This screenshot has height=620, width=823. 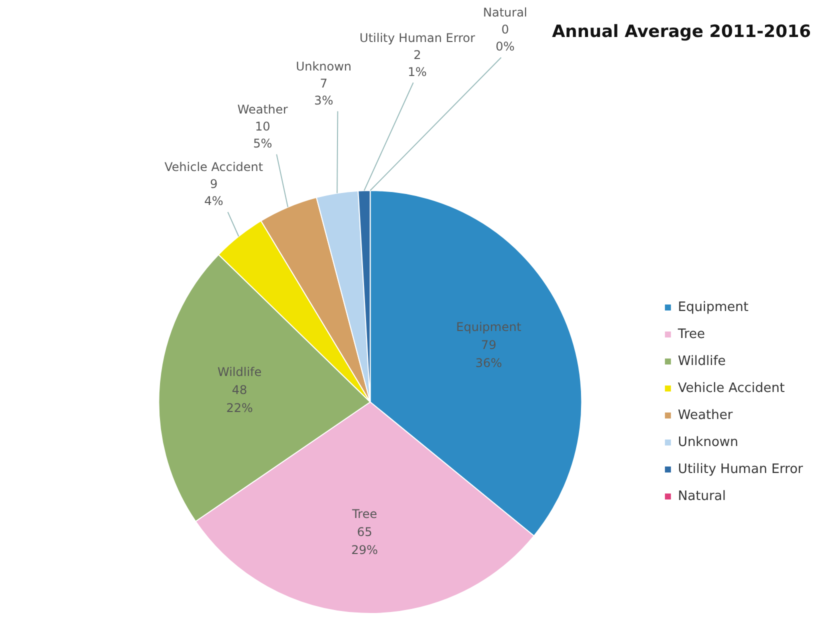 I want to click on slice-label: Weather, so click(x=262, y=109).